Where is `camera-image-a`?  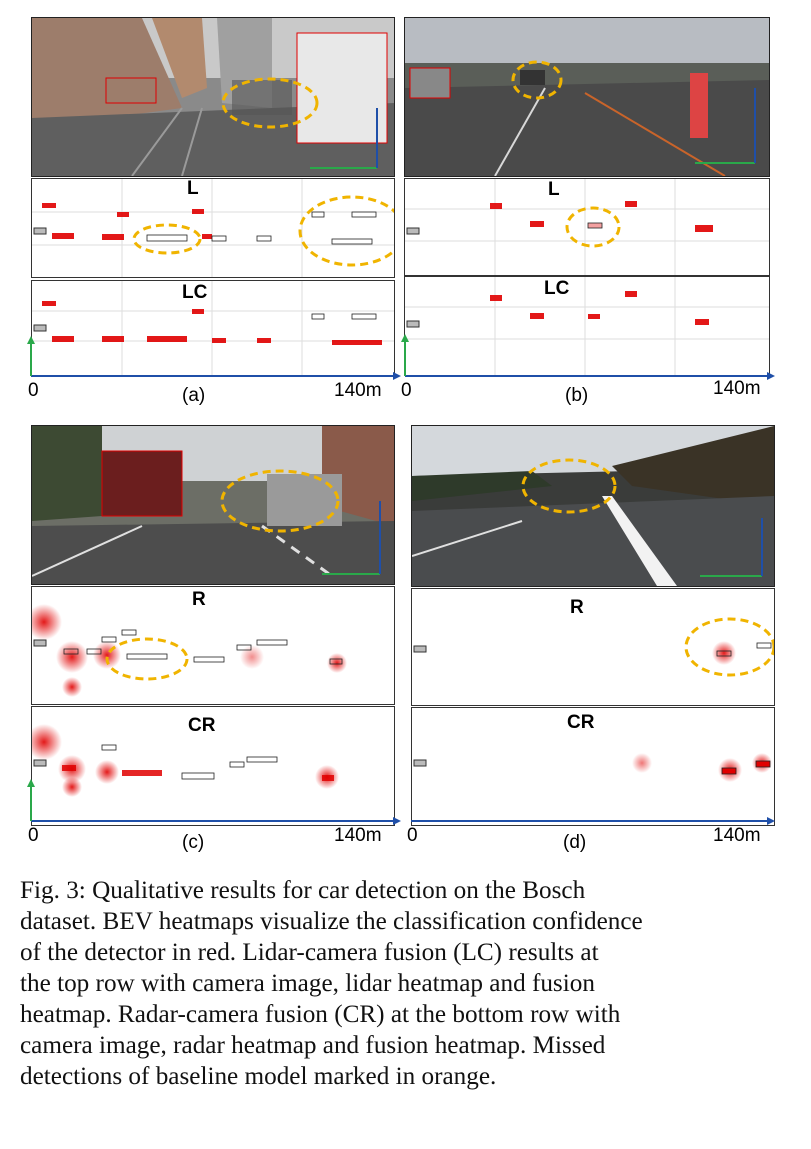 camera-image-a is located at coordinates (213, 97).